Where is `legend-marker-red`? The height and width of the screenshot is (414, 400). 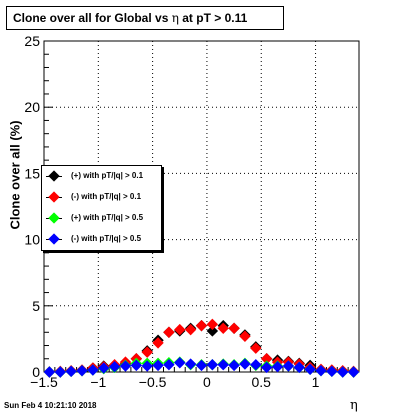 legend-marker-red is located at coordinates (54, 197).